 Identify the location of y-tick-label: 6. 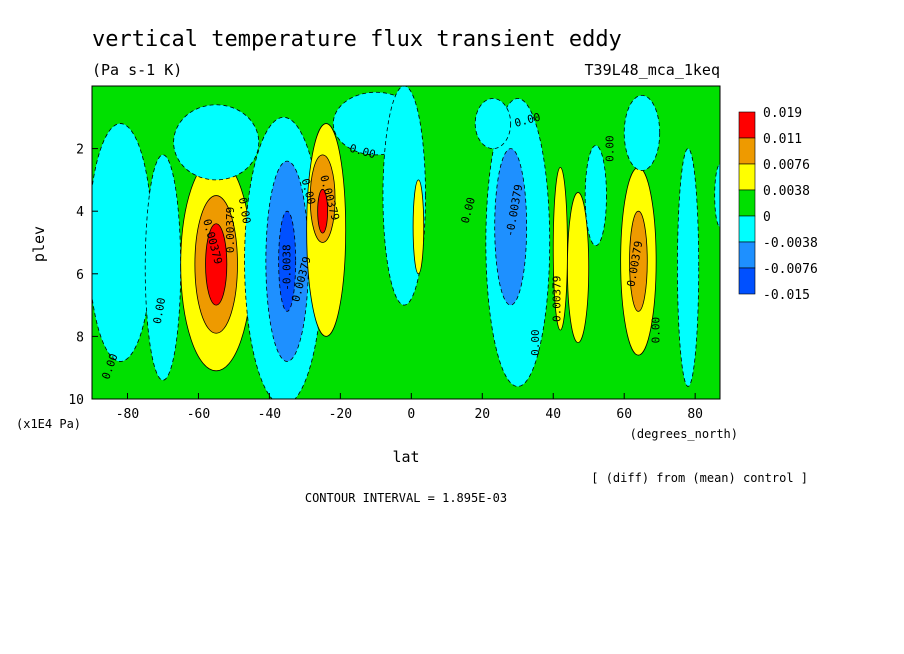
(80, 275).